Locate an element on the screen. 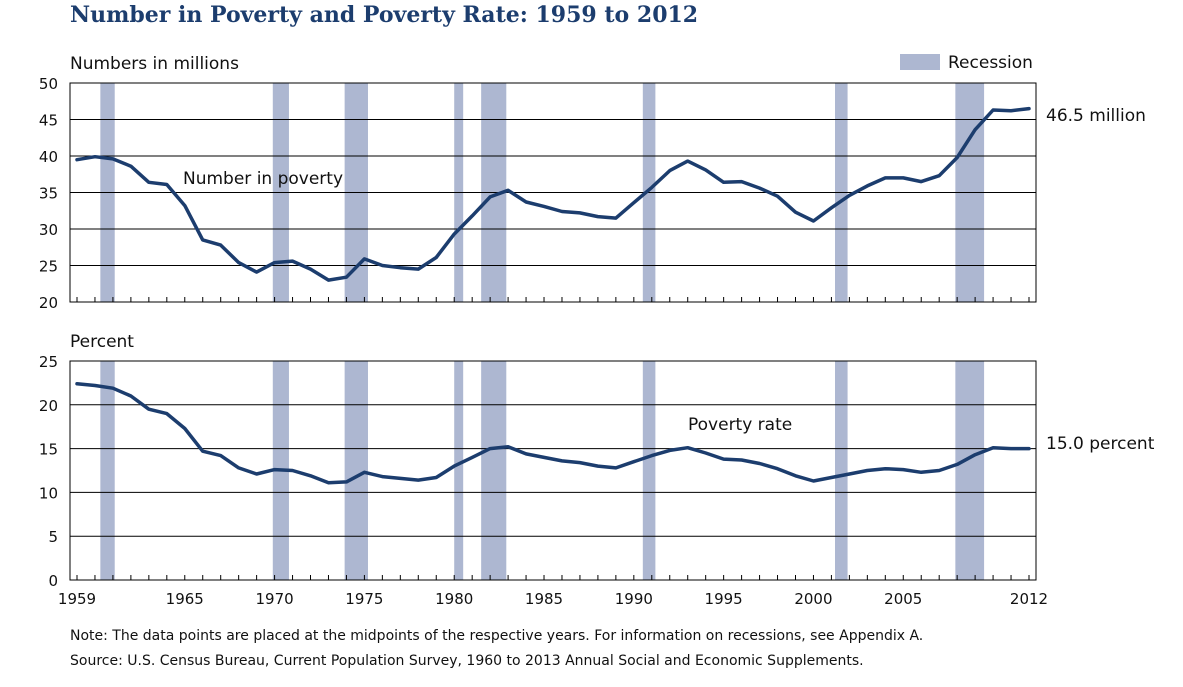 The width and height of the screenshot is (1183, 687). number-end-label: 46.5 million is located at coordinates (1096, 116).